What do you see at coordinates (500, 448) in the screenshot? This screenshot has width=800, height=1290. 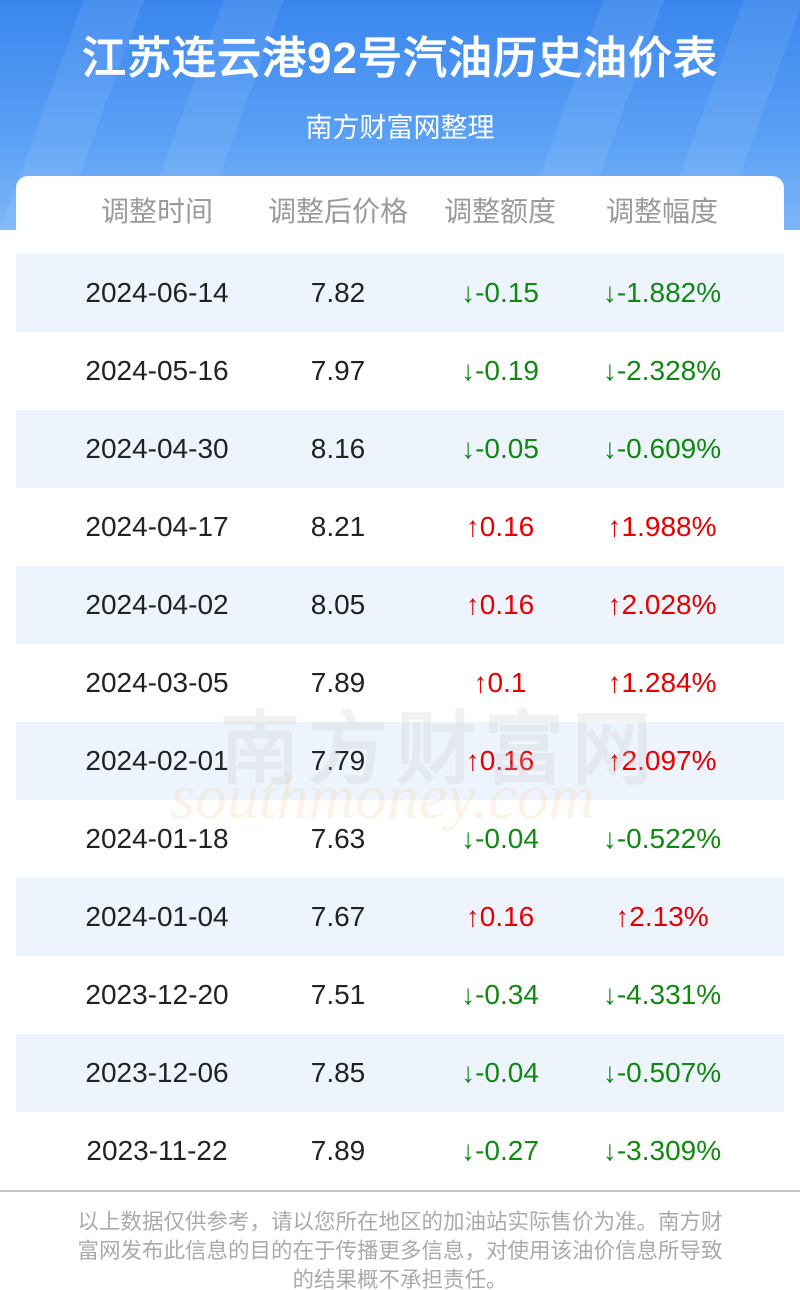 I see `table-cell: ↓-0.05` at bounding box center [500, 448].